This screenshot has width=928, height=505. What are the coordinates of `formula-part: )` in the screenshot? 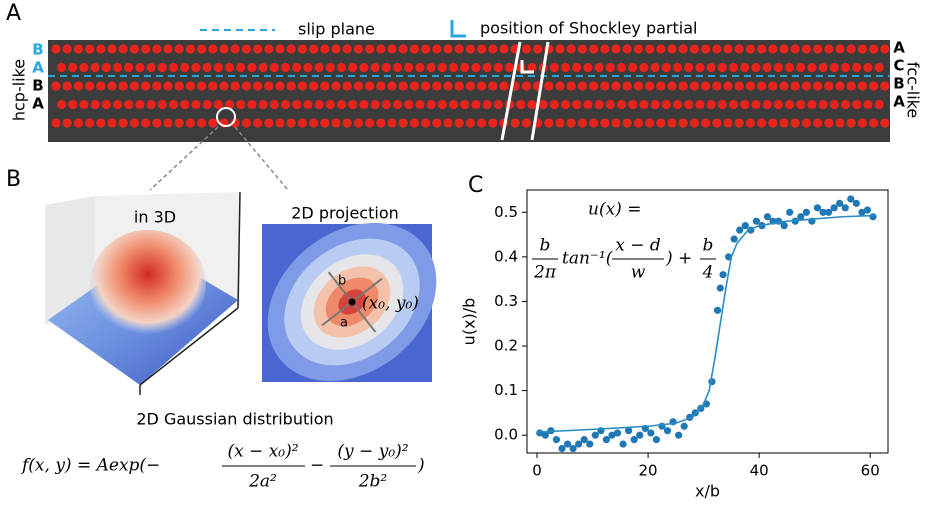 It's located at (421, 466).